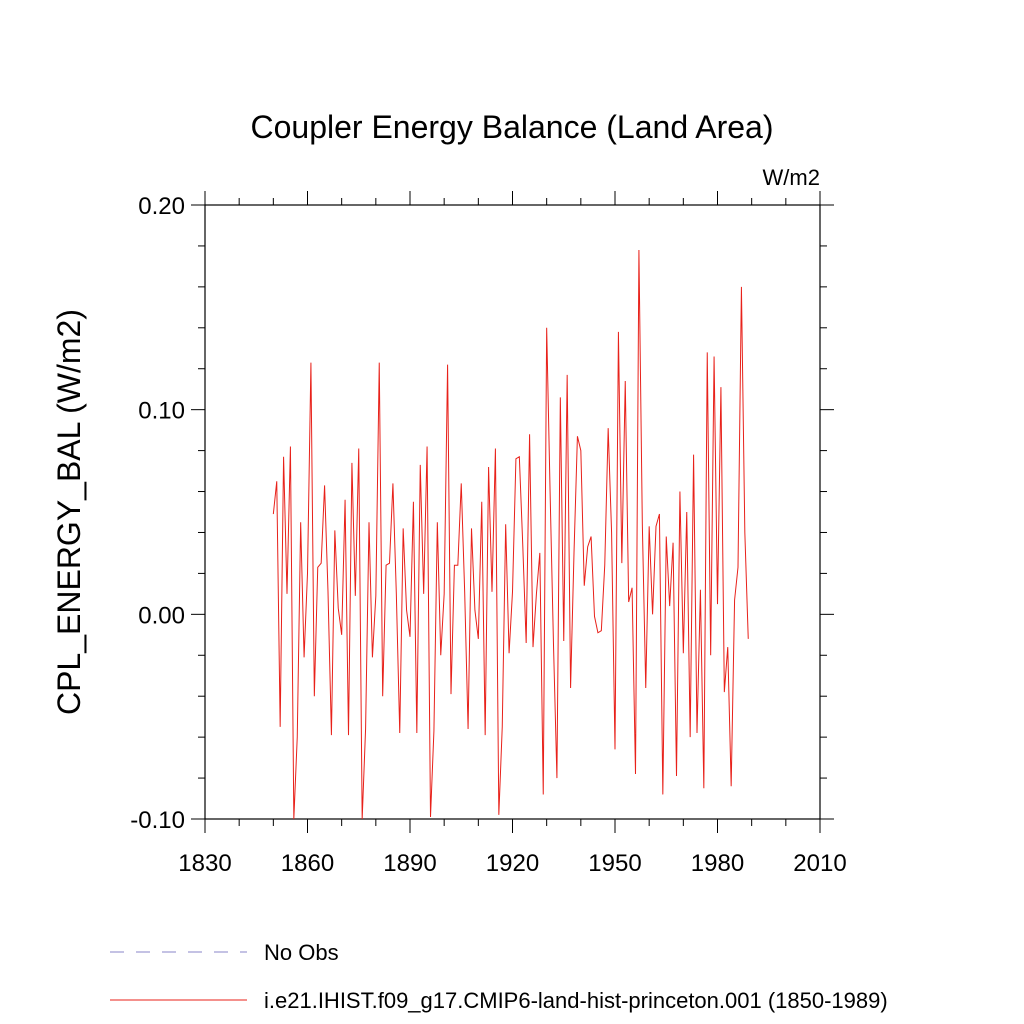 The height and width of the screenshot is (1024, 1024). Describe the element at coordinates (161, 411) in the screenshot. I see `y-tick-label: 0.10` at that location.